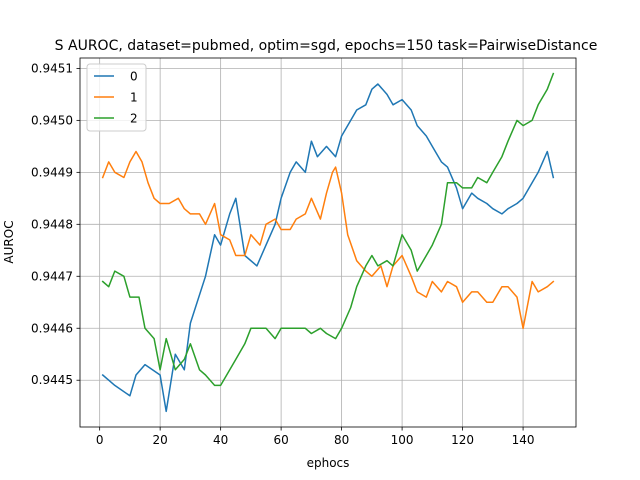  I want to click on y-tick-label: 0.9450, so click(52, 120).